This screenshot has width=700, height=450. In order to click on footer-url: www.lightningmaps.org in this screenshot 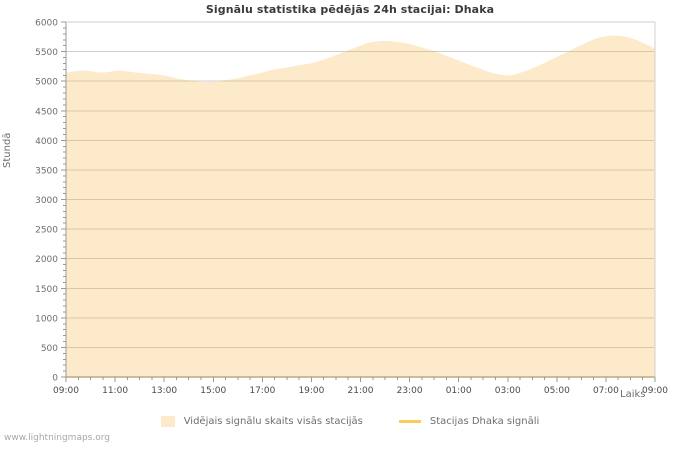, I will do `click(57, 438)`.